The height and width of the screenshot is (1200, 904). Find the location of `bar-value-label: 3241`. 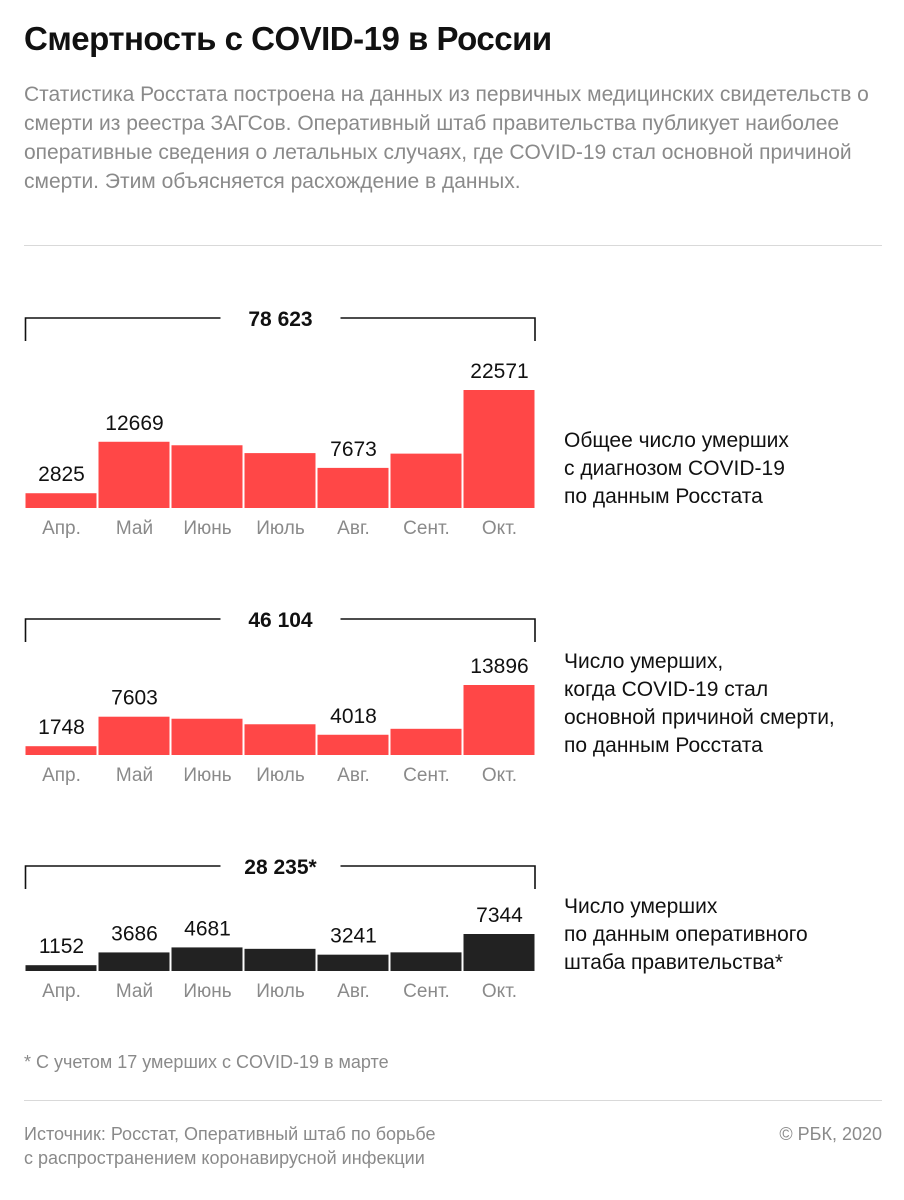

bar-value-label: 3241 is located at coordinates (353, 936).